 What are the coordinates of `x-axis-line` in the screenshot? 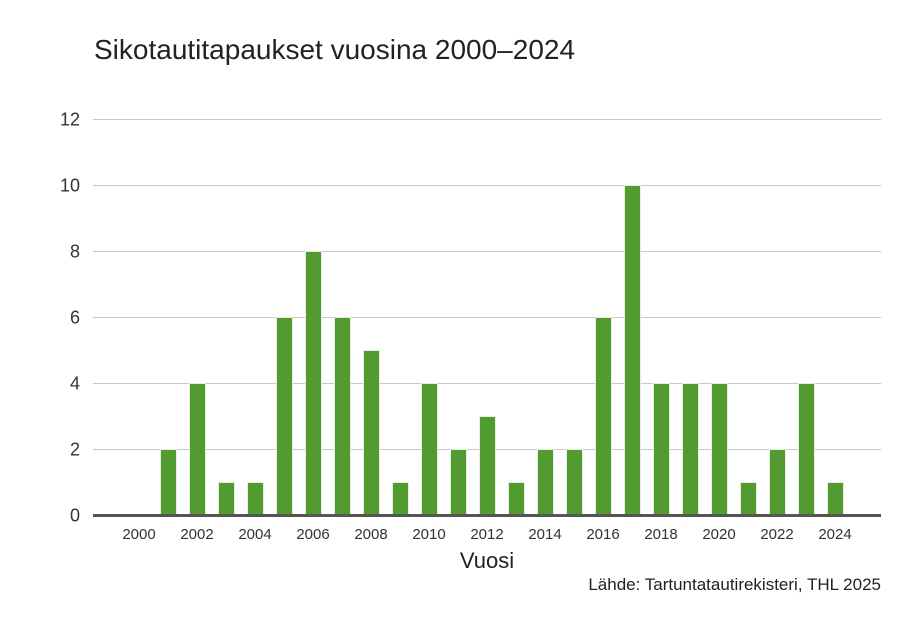 It's located at (487, 515).